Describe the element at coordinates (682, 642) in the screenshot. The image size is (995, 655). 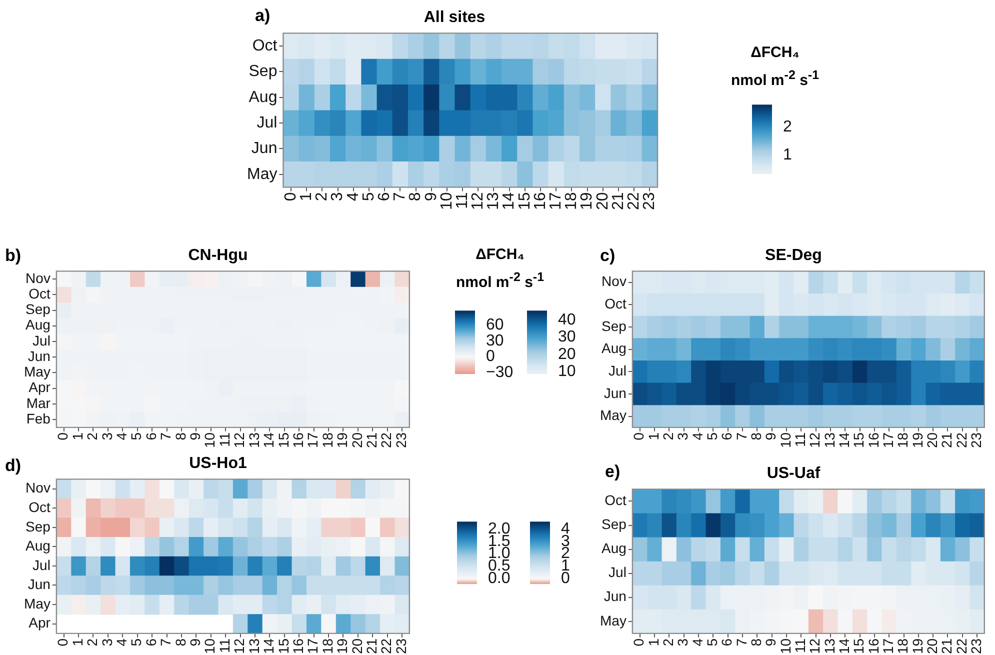
I see `x-tick-label: 3` at that location.